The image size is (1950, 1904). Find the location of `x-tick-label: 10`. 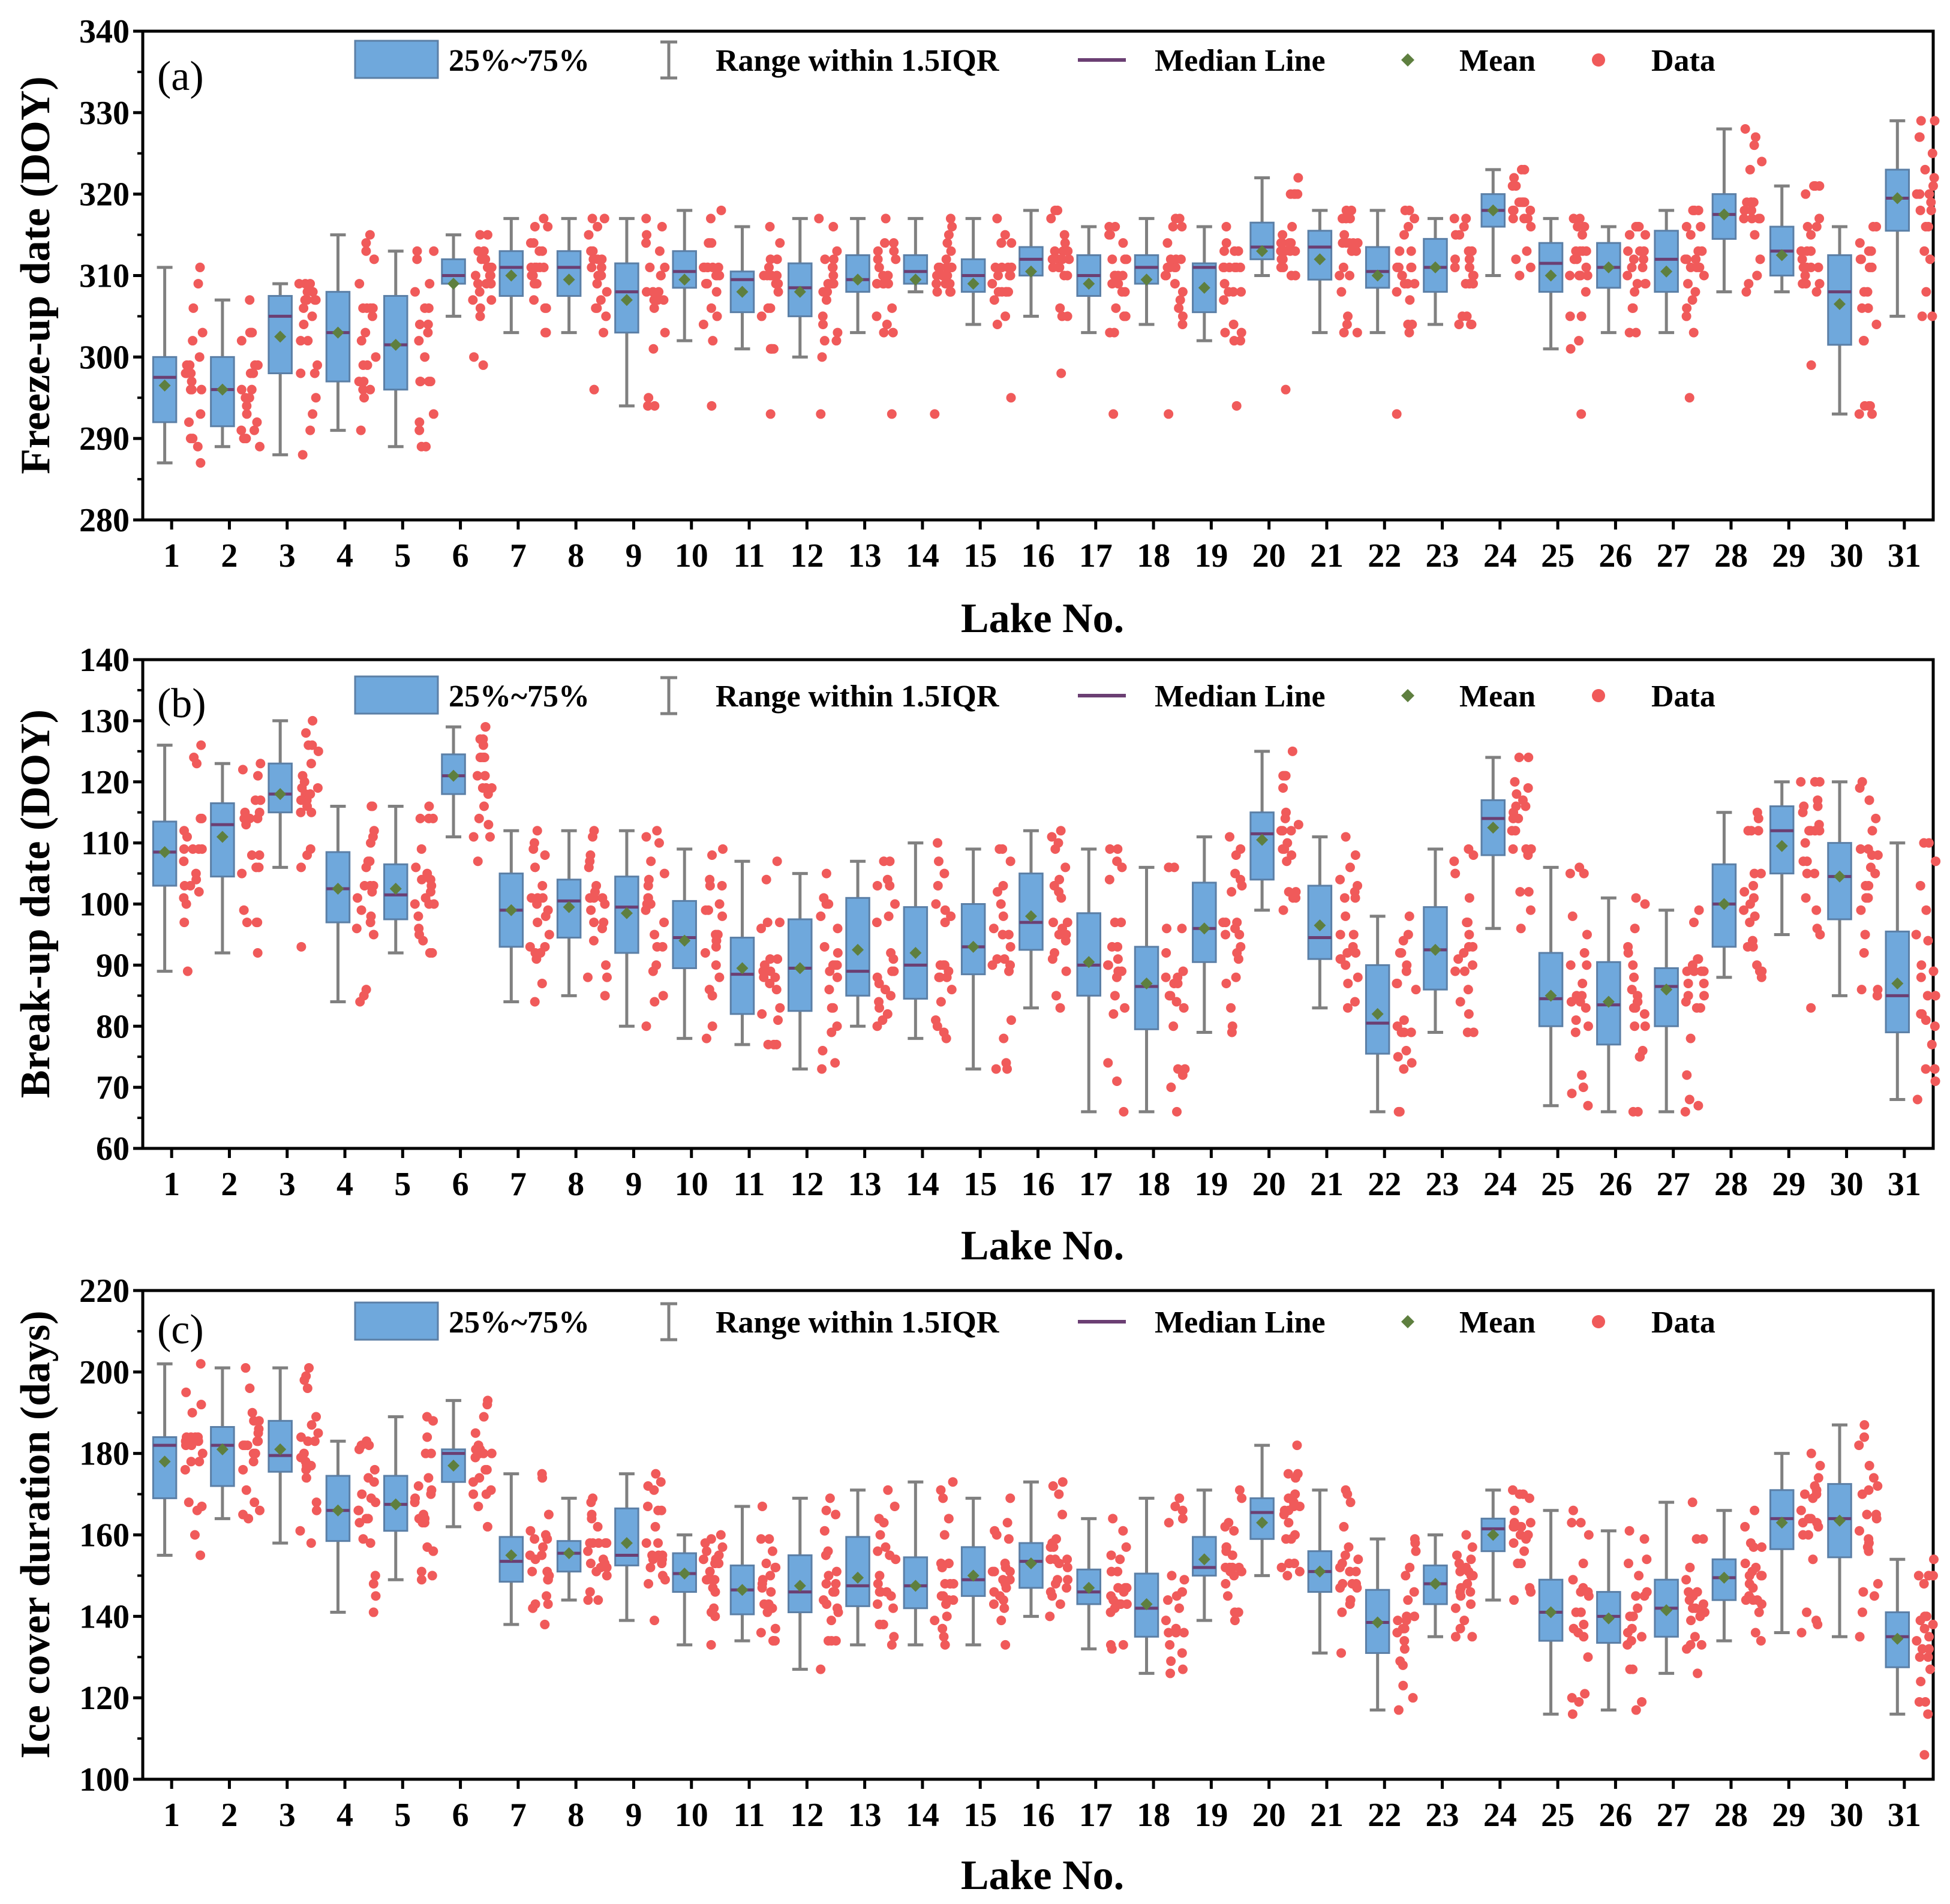

x-tick-label: 10 is located at coordinates (691, 1185).